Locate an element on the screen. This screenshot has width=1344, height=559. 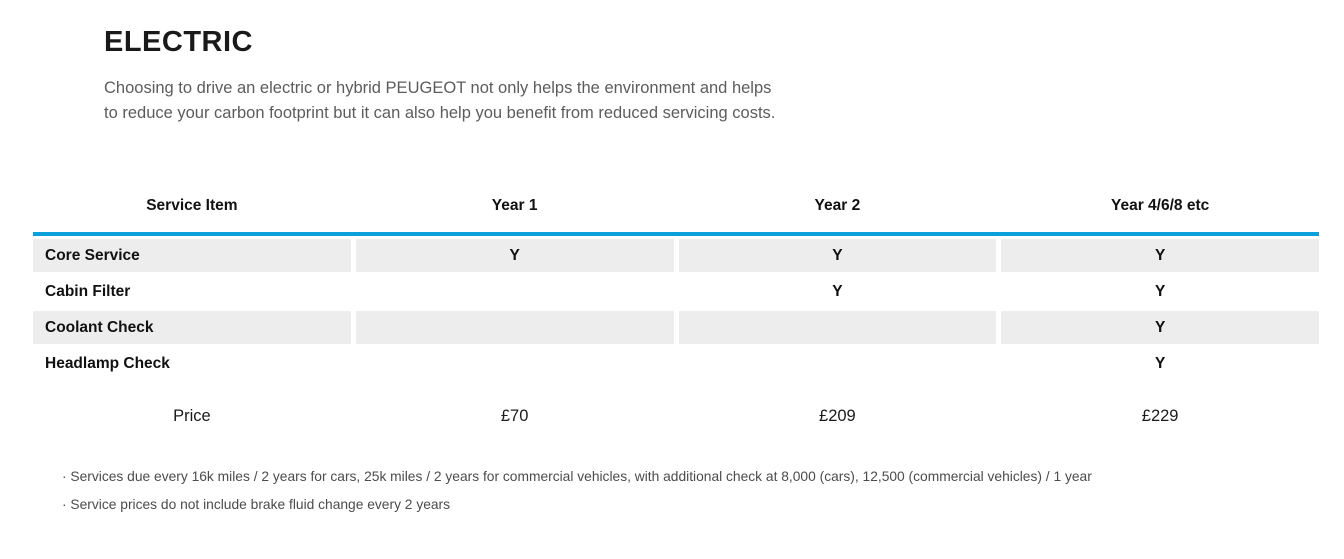
column-header-year-468: Year 4/6/8 etc is located at coordinates (1160, 205).